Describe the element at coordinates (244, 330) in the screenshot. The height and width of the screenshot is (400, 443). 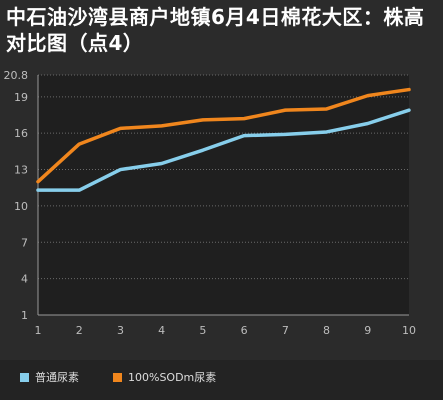
I see `x-tick-label: 6` at that location.